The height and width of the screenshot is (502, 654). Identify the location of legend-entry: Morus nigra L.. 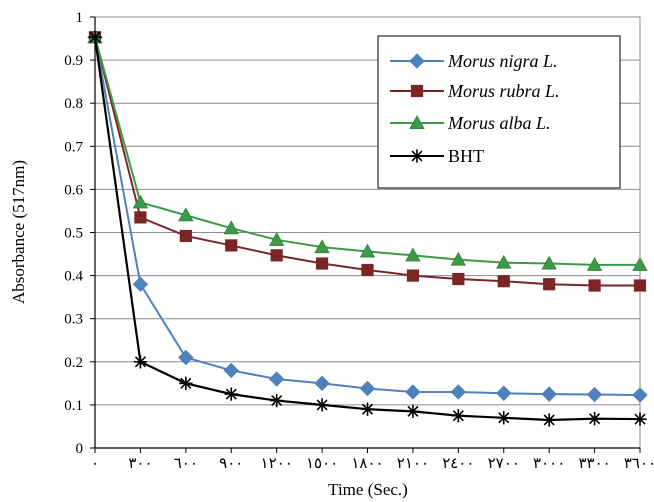
(474, 61).